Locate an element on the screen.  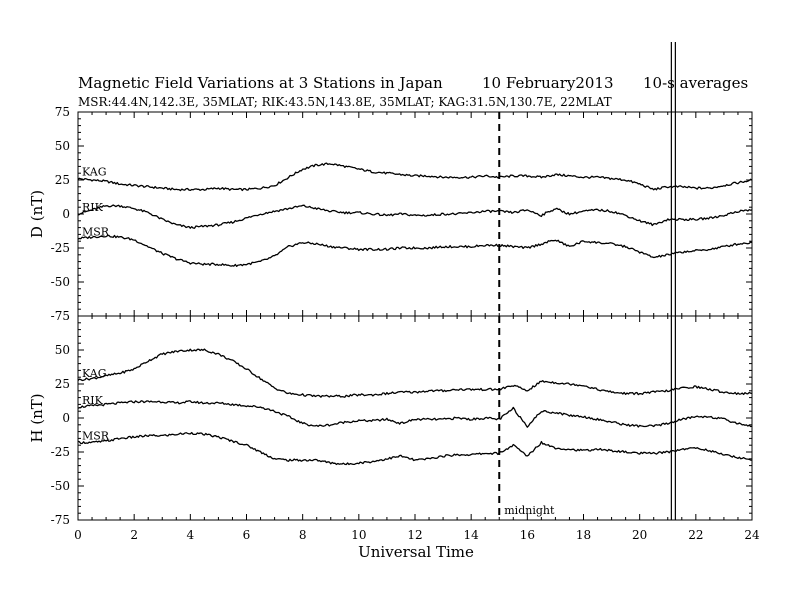
chart-date: 10 February2013 is located at coordinates (548, 83).